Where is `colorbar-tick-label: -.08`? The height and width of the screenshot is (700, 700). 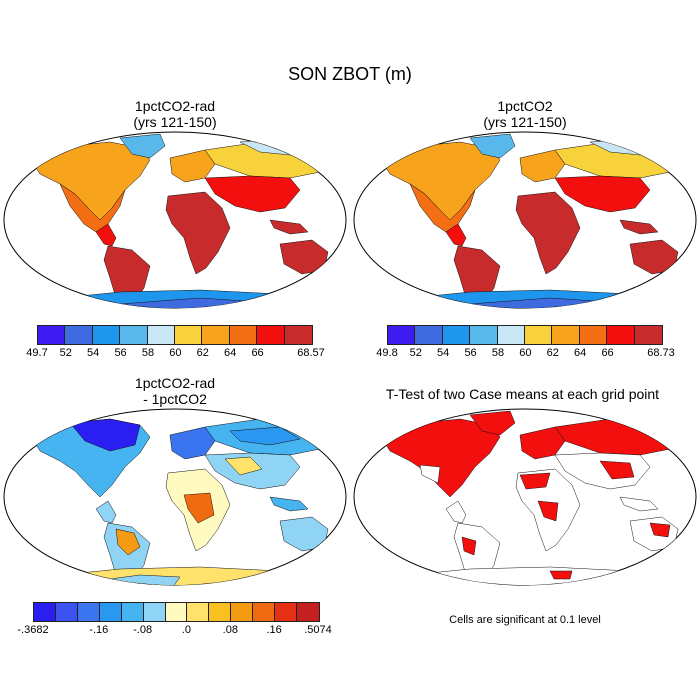
colorbar-tick-label: -.08 is located at coordinates (143, 630).